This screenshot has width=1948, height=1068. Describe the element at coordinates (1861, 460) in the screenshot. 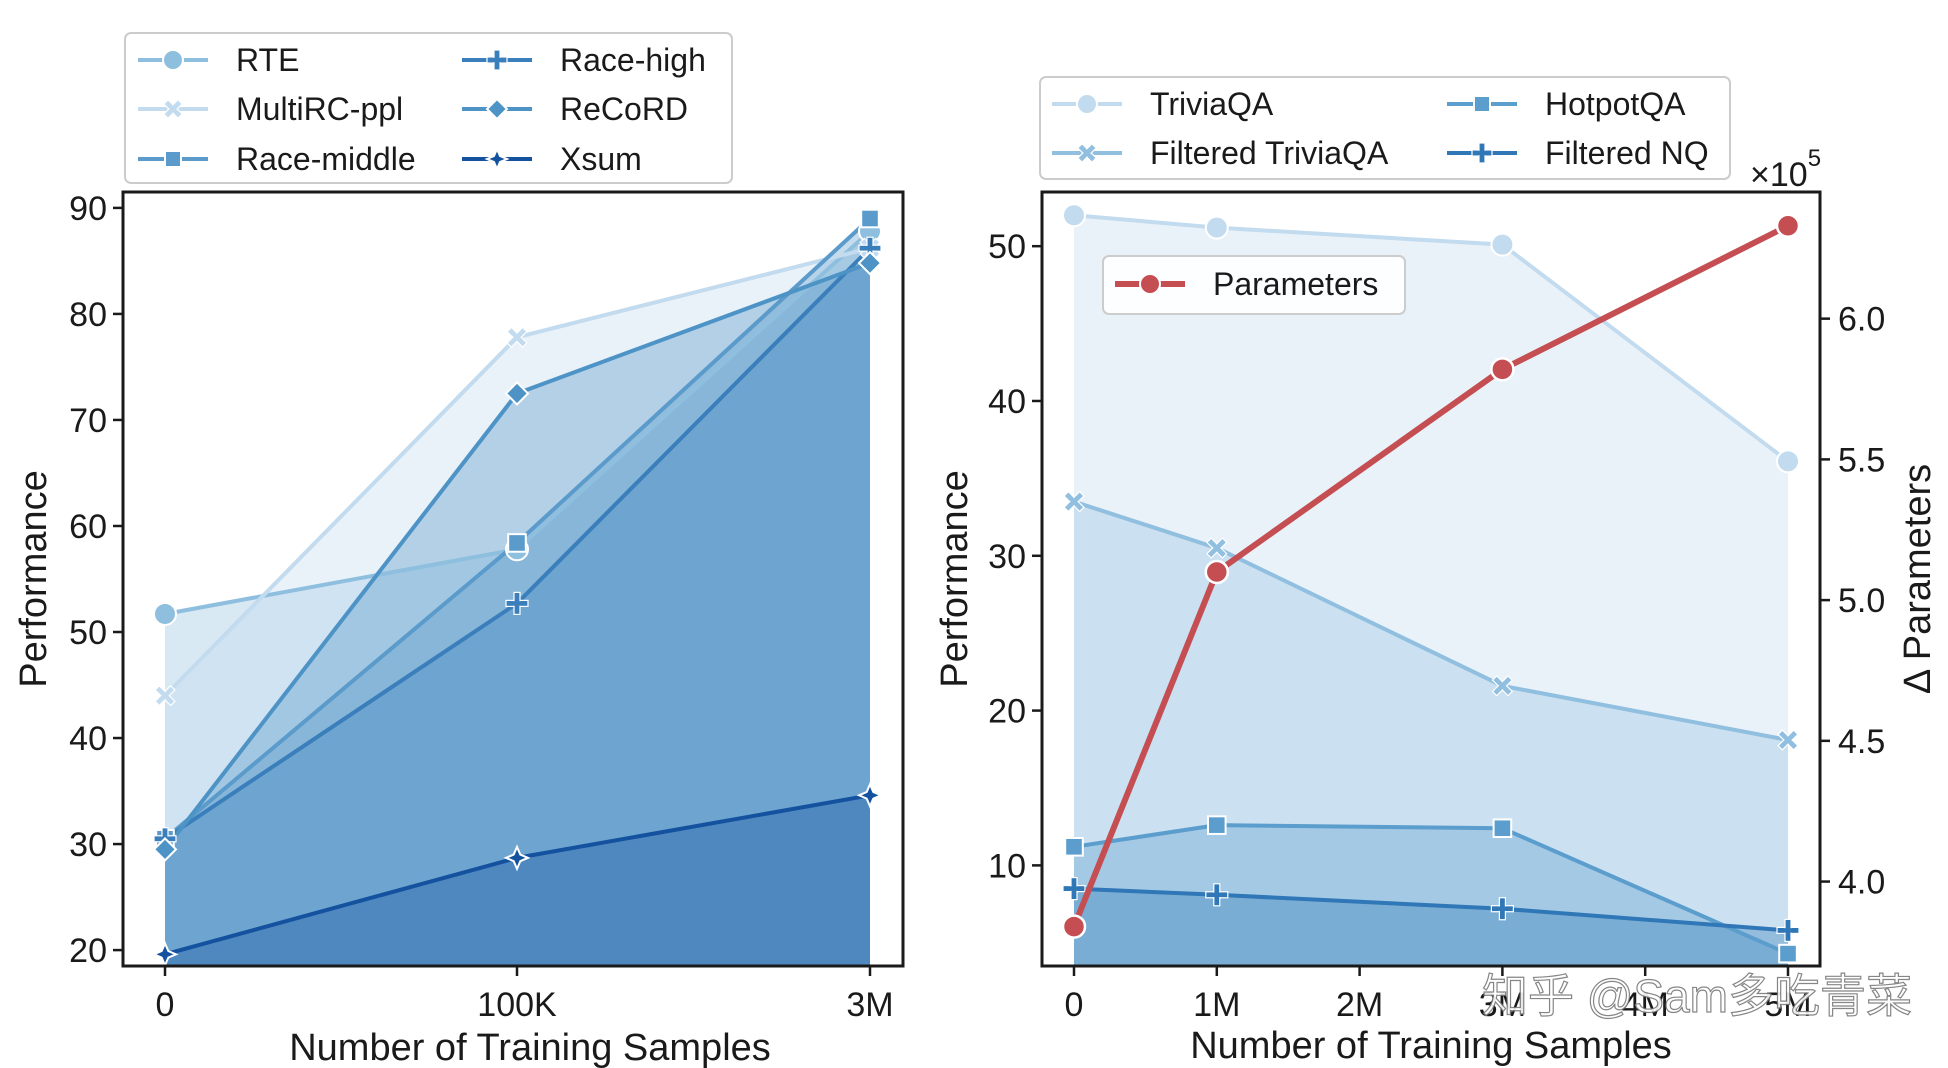

I see `y2-tick-label: 5.5` at that location.